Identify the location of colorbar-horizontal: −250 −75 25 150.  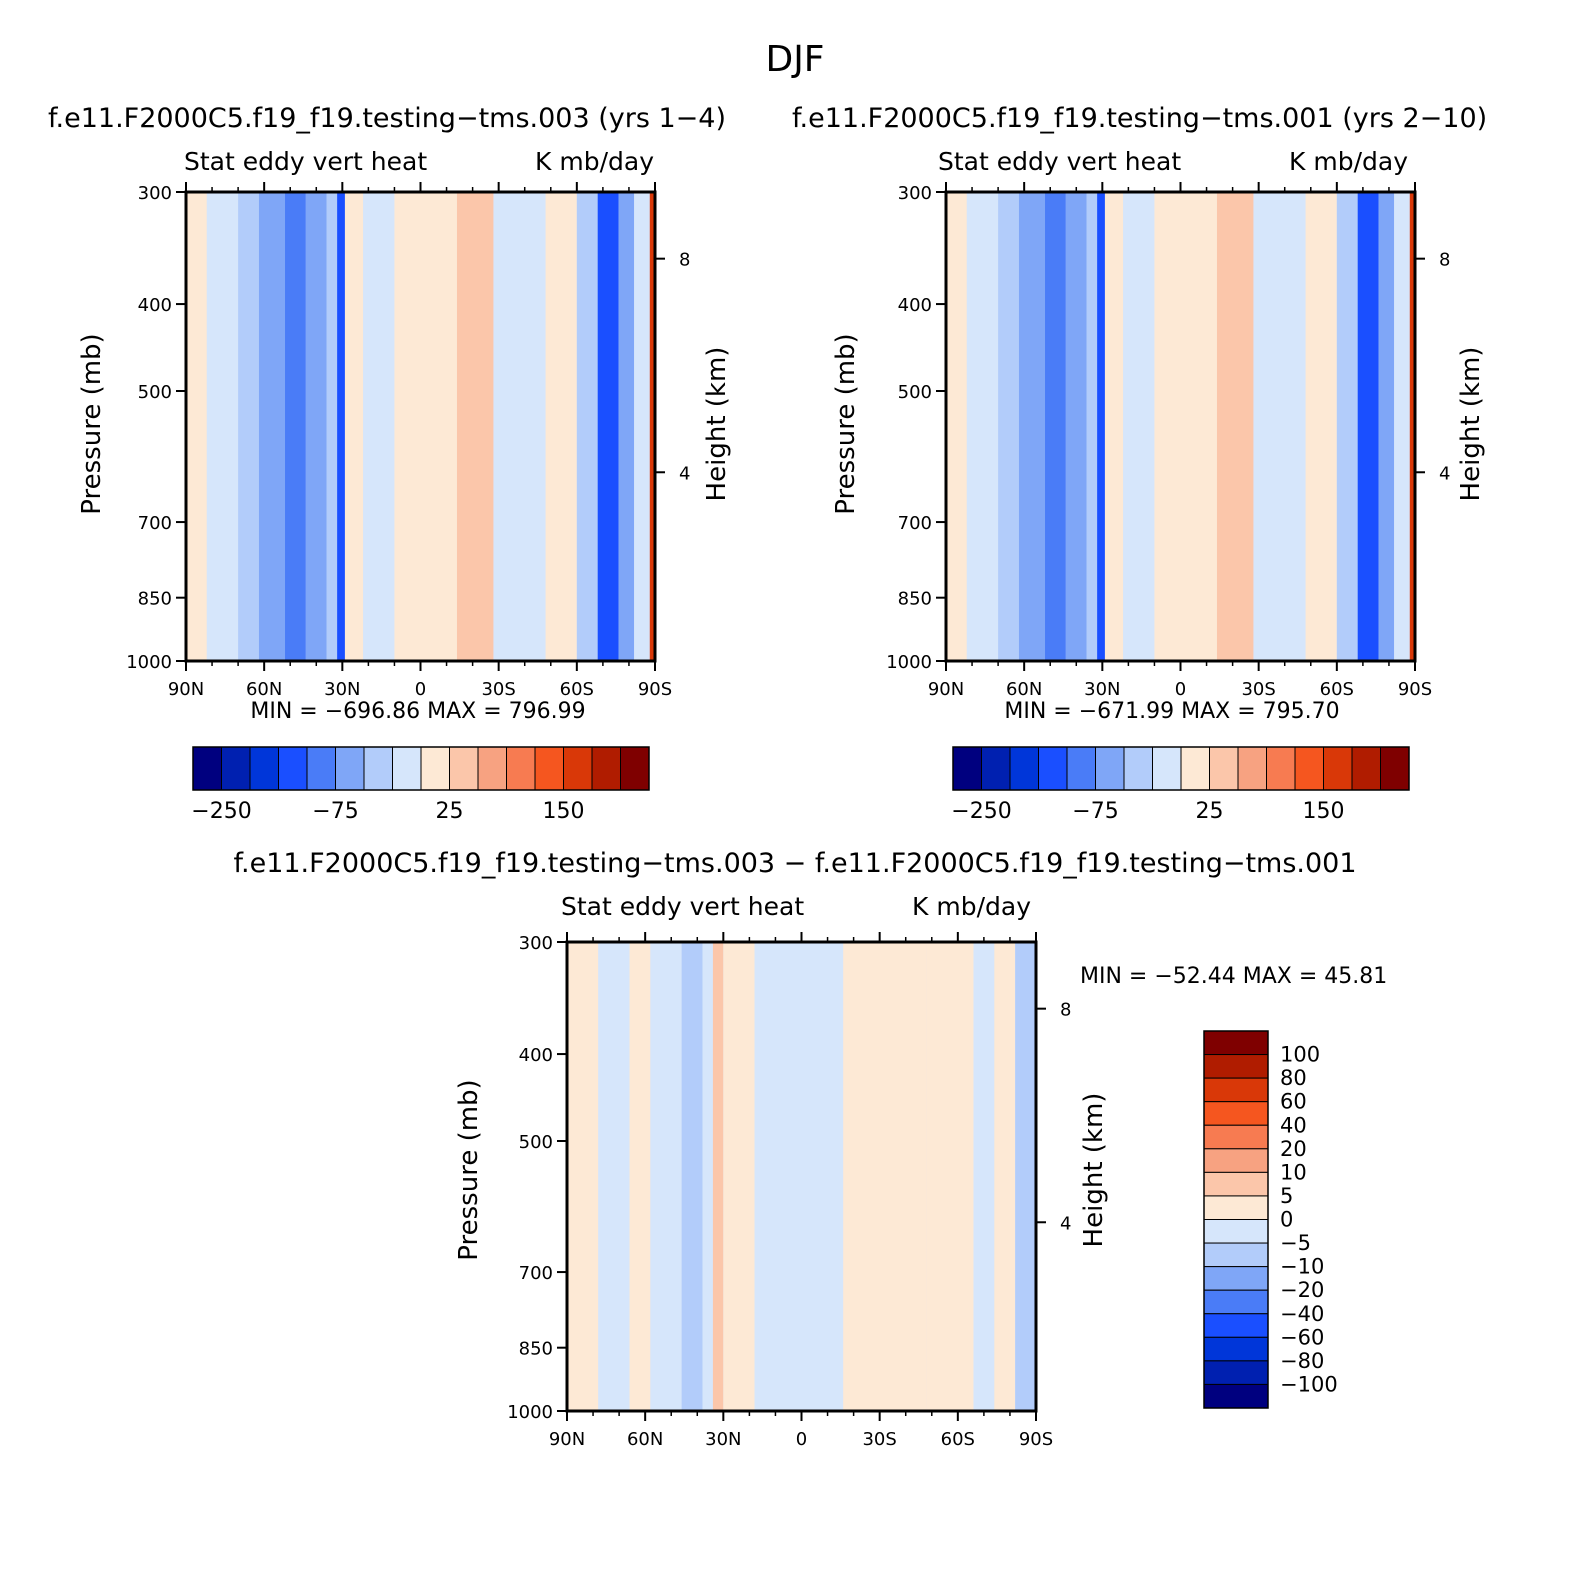
(1180, 785).